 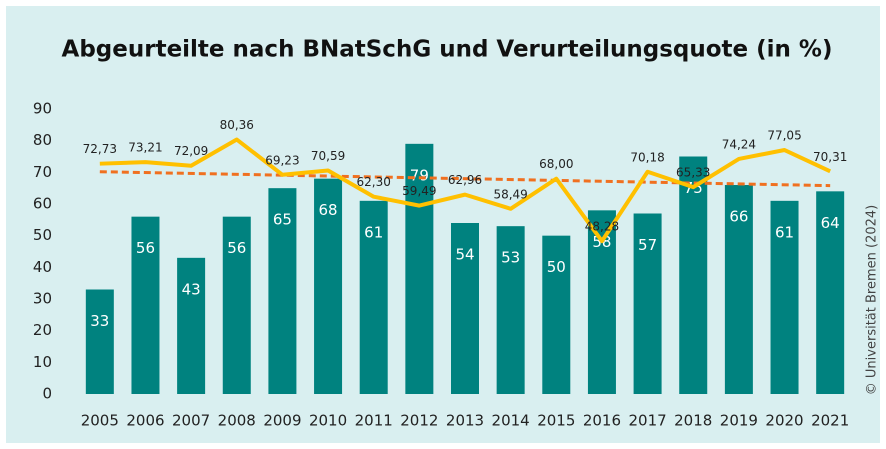 What do you see at coordinates (328, 421) in the screenshot?
I see `x-tick-label: 2010` at bounding box center [328, 421].